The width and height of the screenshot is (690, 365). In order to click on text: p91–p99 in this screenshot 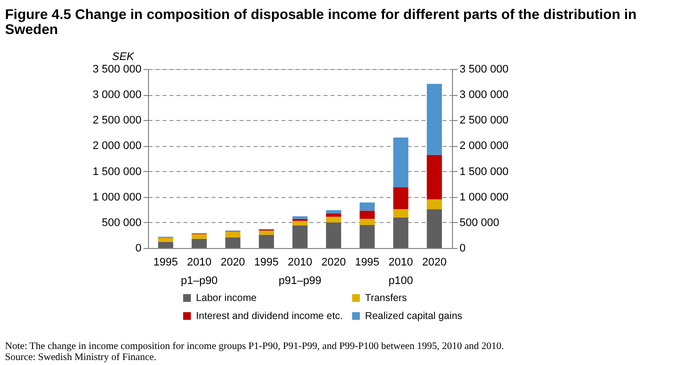, I will do `click(300, 281)`.